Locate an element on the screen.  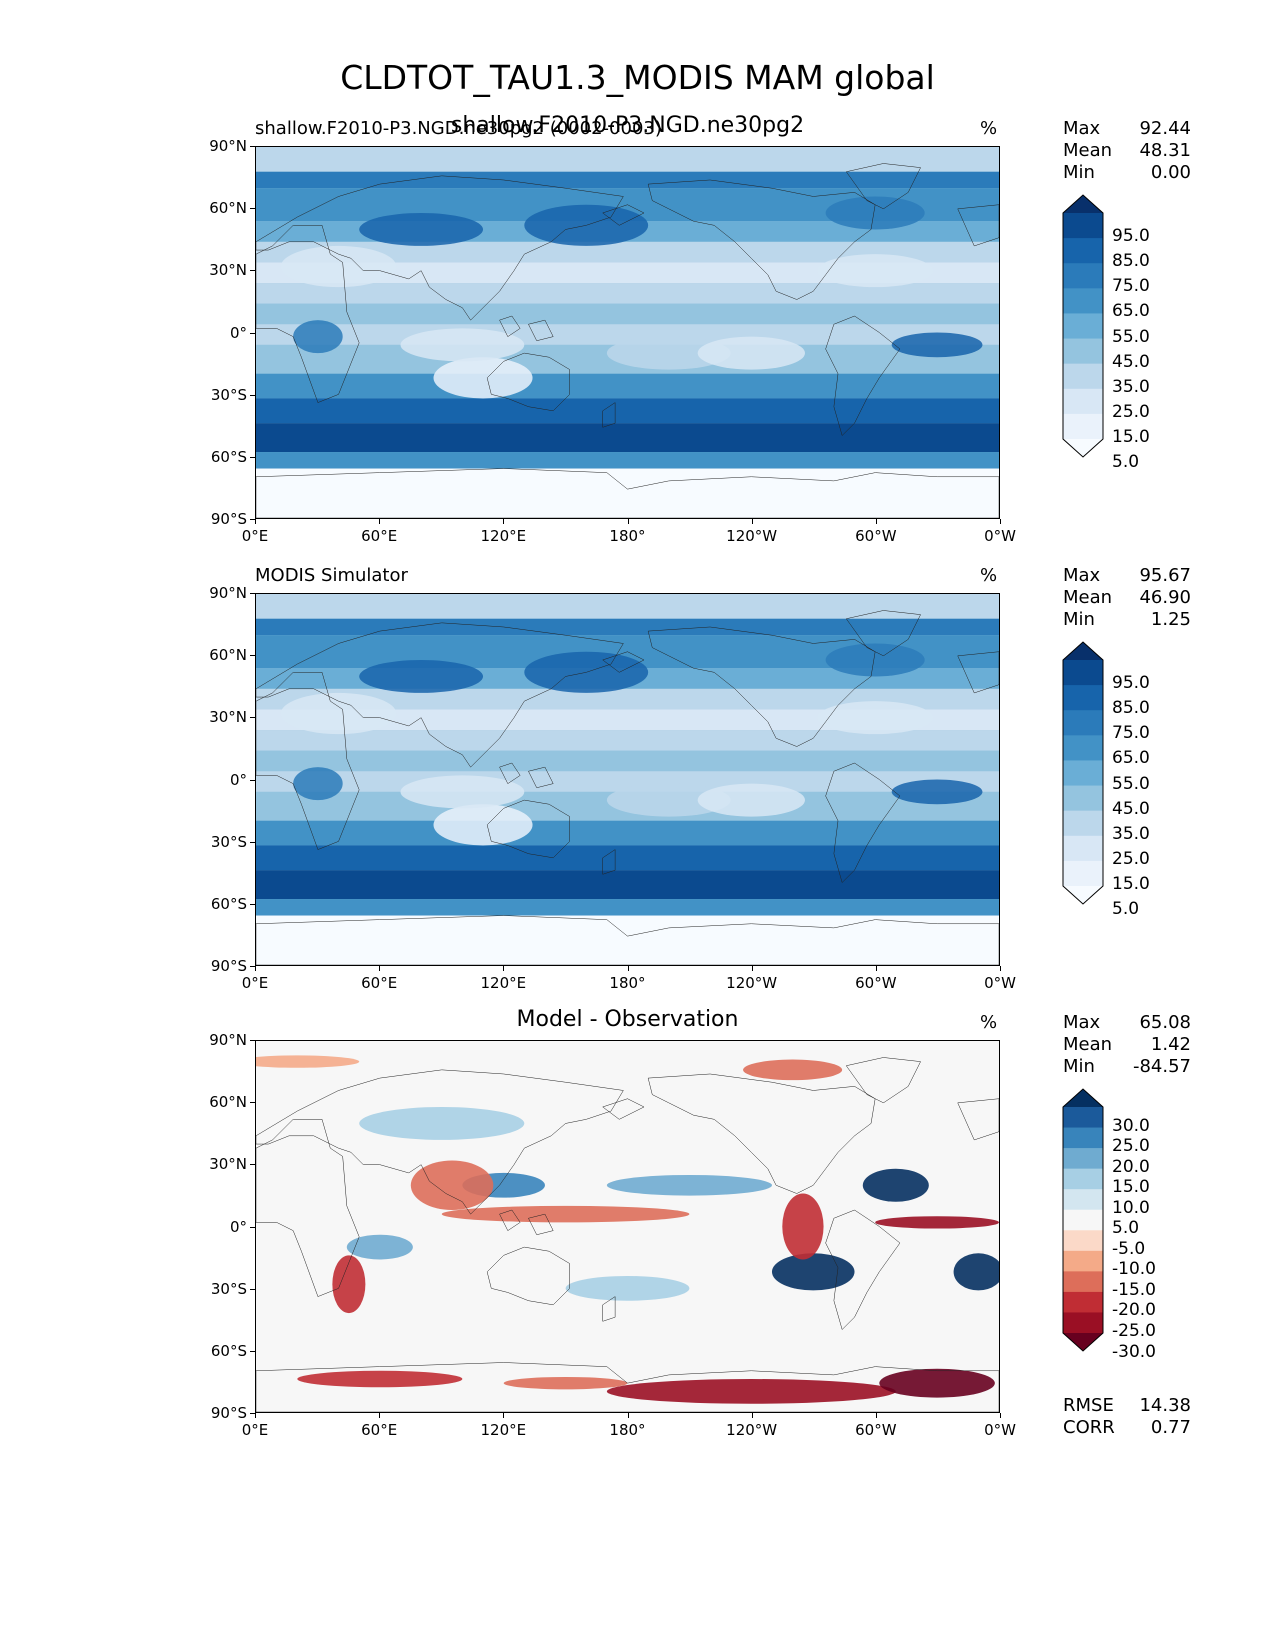
stat-value: 46.90 is located at coordinates (1165, 597).